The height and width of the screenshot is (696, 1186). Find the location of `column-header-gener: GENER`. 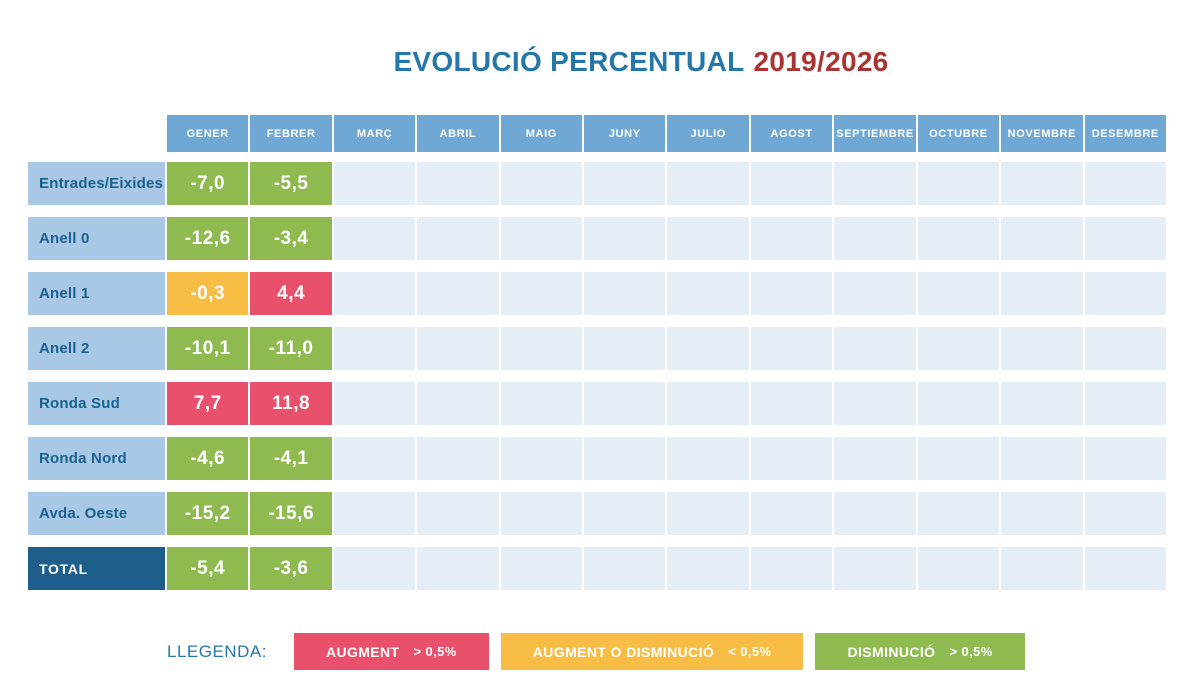

column-header-gener: GENER is located at coordinates (208, 133).